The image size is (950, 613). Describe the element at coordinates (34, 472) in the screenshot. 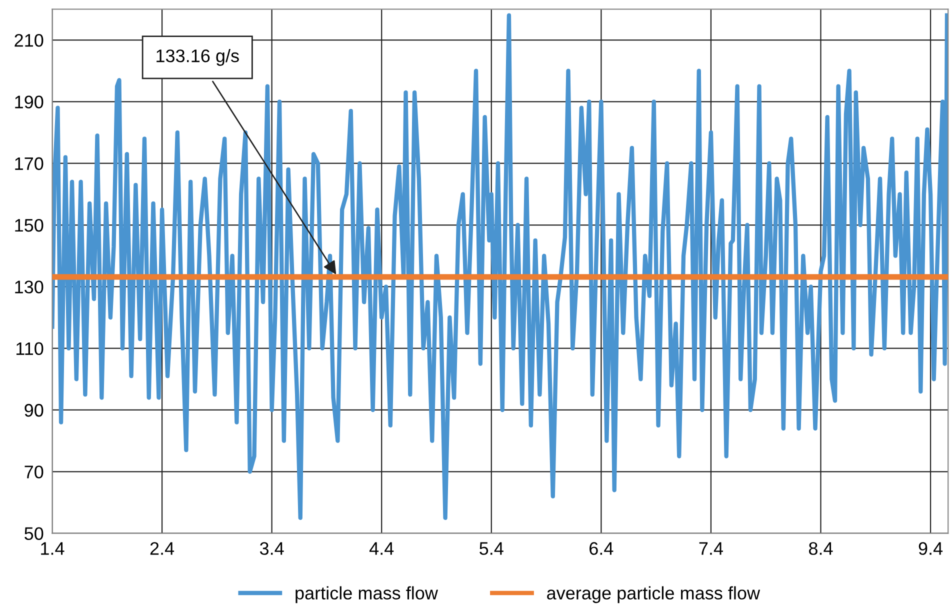

I see `y-tick-label: 70` at that location.